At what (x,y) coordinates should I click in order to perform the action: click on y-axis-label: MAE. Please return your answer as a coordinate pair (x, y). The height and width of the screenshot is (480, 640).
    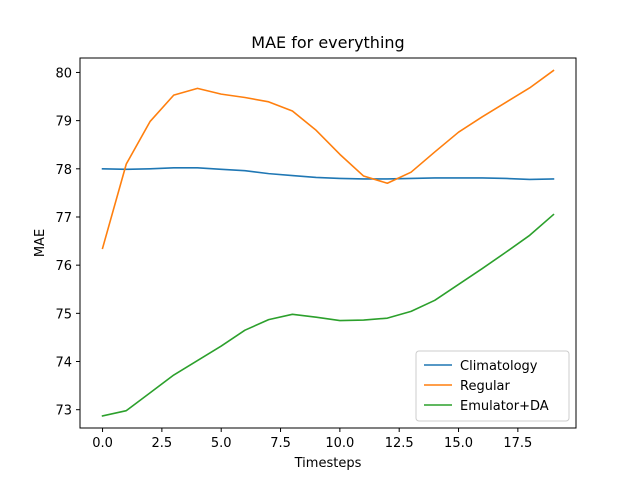
    Looking at the image, I should click on (40, 243).